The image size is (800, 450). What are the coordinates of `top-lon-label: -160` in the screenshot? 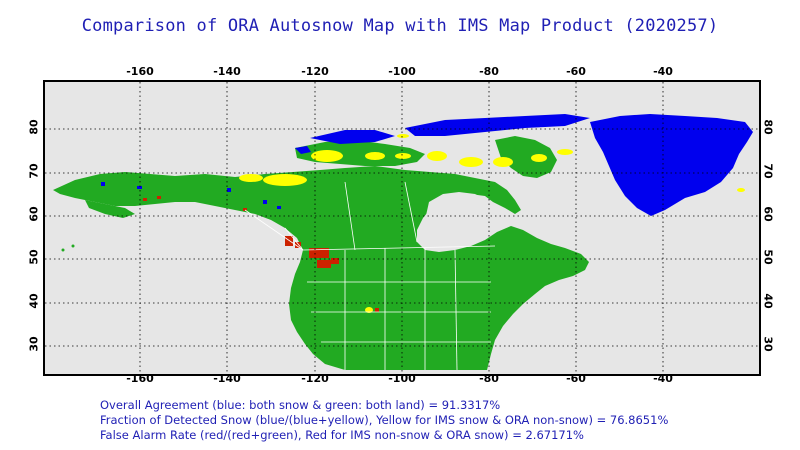 It's located at (140, 71).